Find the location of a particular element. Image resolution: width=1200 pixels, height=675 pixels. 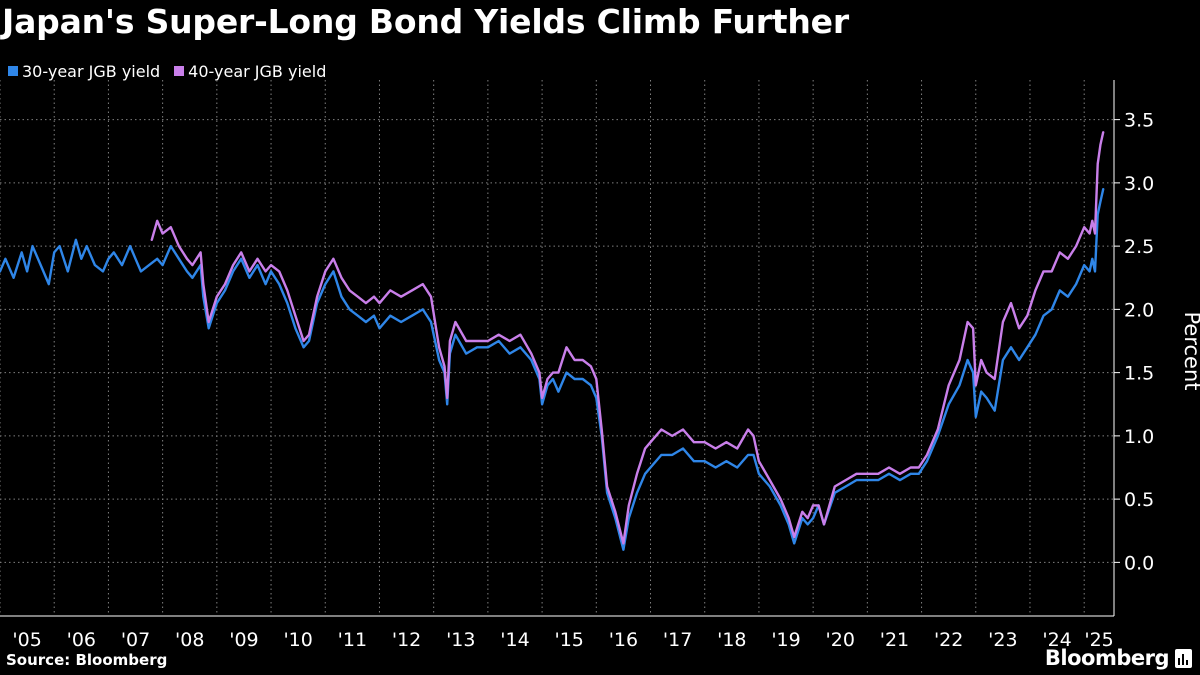

legend-swatch-40y is located at coordinates (179, 71).